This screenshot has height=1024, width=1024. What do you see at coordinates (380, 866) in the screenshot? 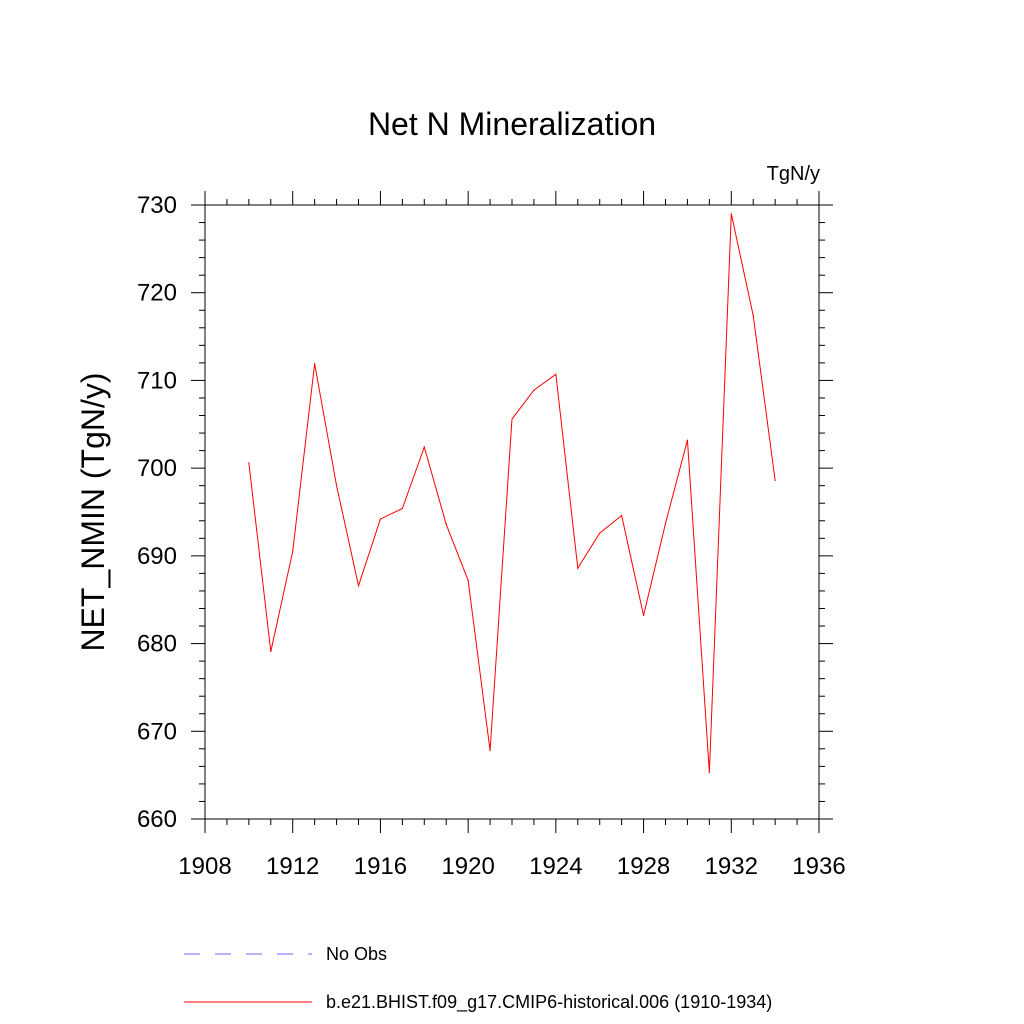
I see `x-tick-label: 1916` at bounding box center [380, 866].